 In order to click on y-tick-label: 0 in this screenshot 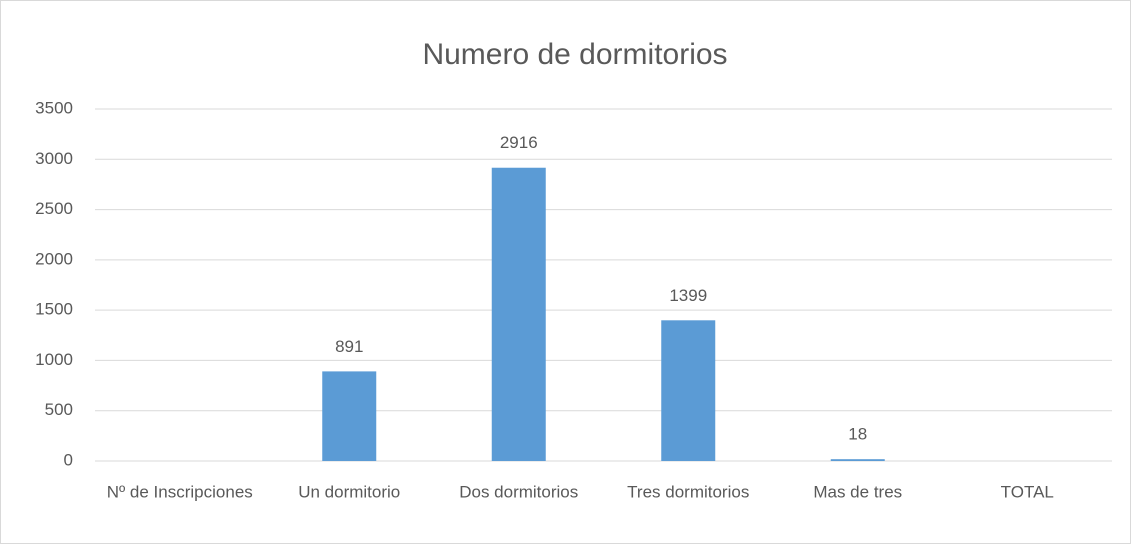, I will do `click(68, 459)`.